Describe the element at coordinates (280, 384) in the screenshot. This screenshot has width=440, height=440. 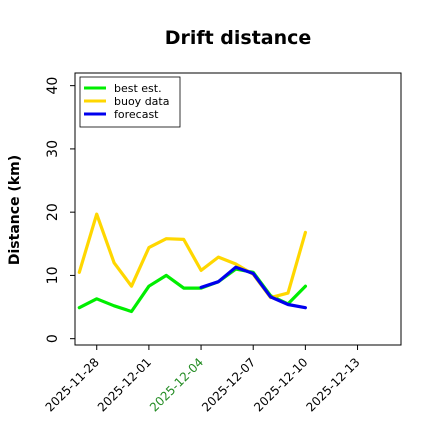
I see `x-tick-label: 2025-12-10` at that location.